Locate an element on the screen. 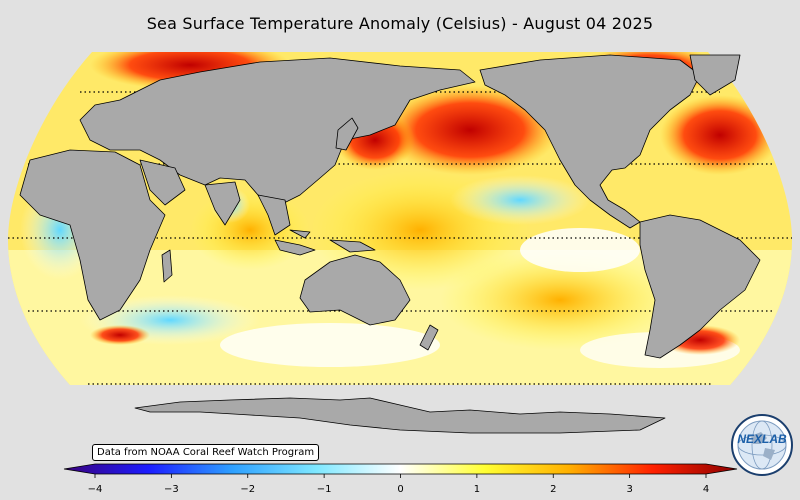 The image size is (800, 500). arabia-landmass is located at coordinates (162, 182).